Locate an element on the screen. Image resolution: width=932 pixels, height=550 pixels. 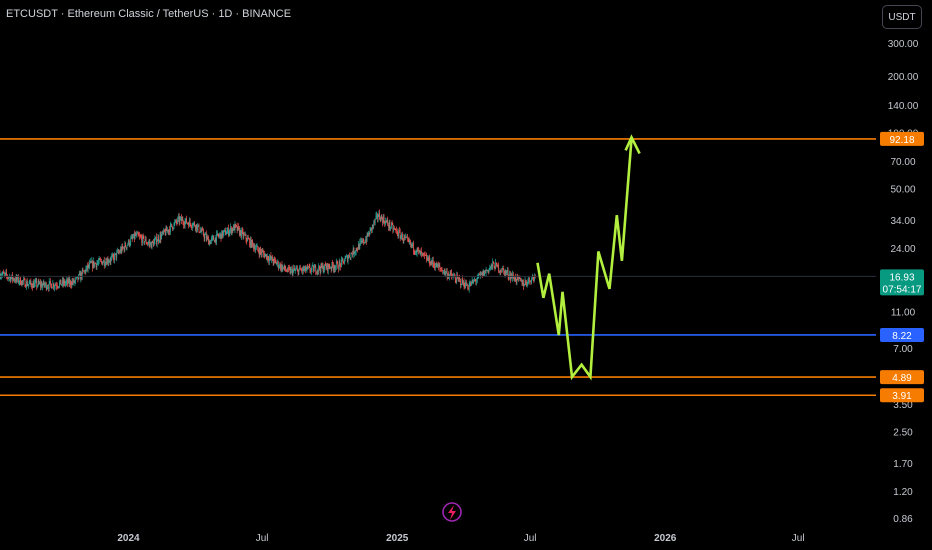
y-tick-label: 7.00 is located at coordinates (903, 349).